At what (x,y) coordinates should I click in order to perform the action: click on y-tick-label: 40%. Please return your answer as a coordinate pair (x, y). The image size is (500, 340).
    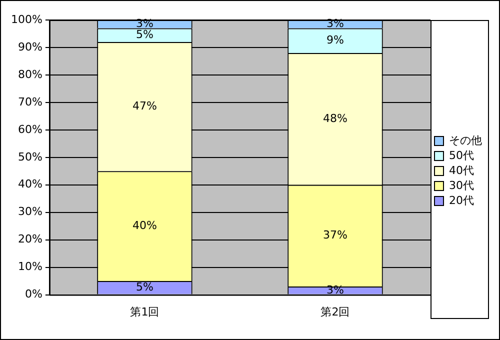
    Looking at the image, I should click on (30, 184).